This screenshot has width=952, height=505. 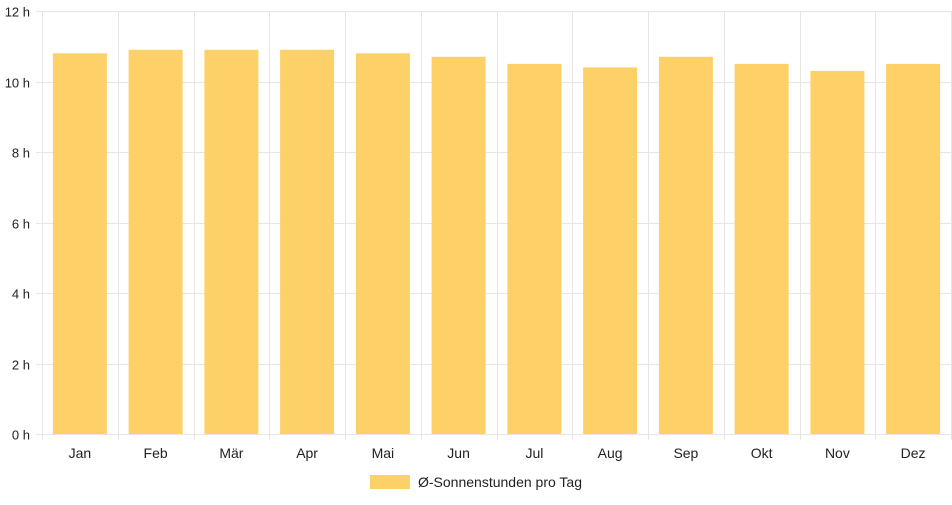 What do you see at coordinates (383, 453) in the screenshot?
I see `x-tick-label: Mai` at bounding box center [383, 453].